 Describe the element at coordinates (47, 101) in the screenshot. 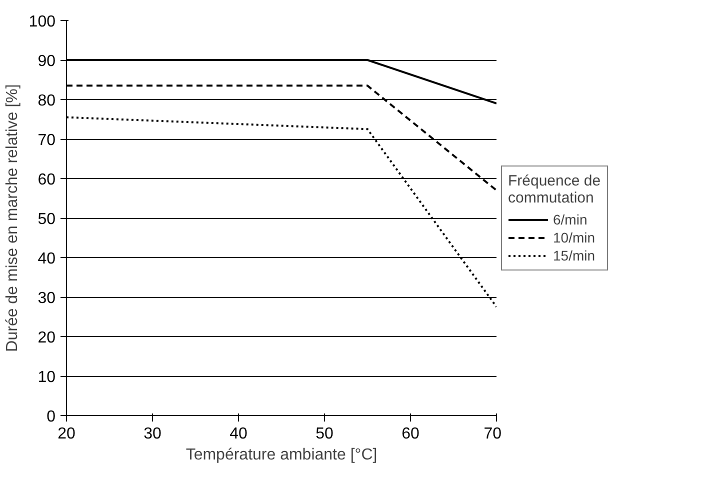

I see `y-tick-label: 80` at that location.